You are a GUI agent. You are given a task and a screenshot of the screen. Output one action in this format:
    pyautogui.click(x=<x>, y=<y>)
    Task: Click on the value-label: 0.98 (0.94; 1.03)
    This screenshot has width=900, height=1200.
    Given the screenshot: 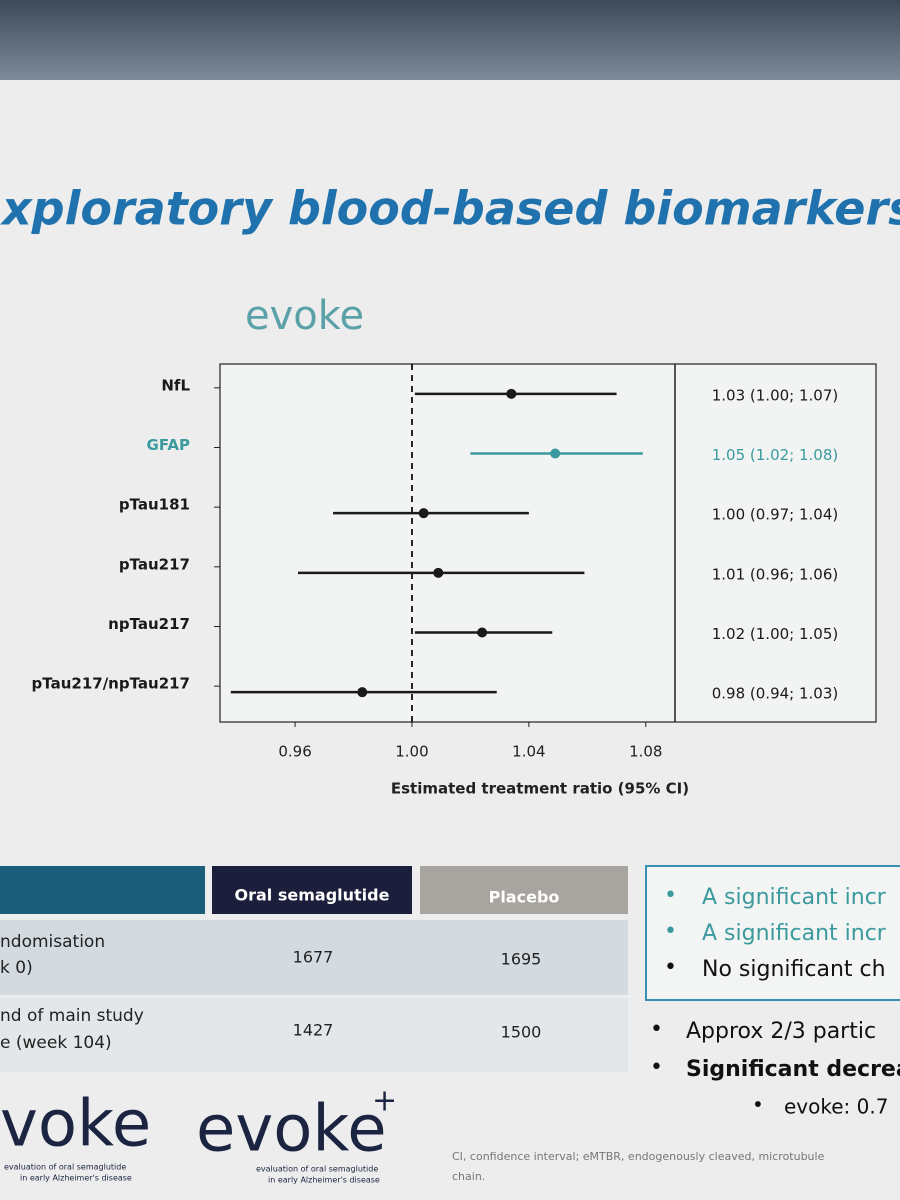 What is the action you would take?
    pyautogui.click(x=775, y=694)
    